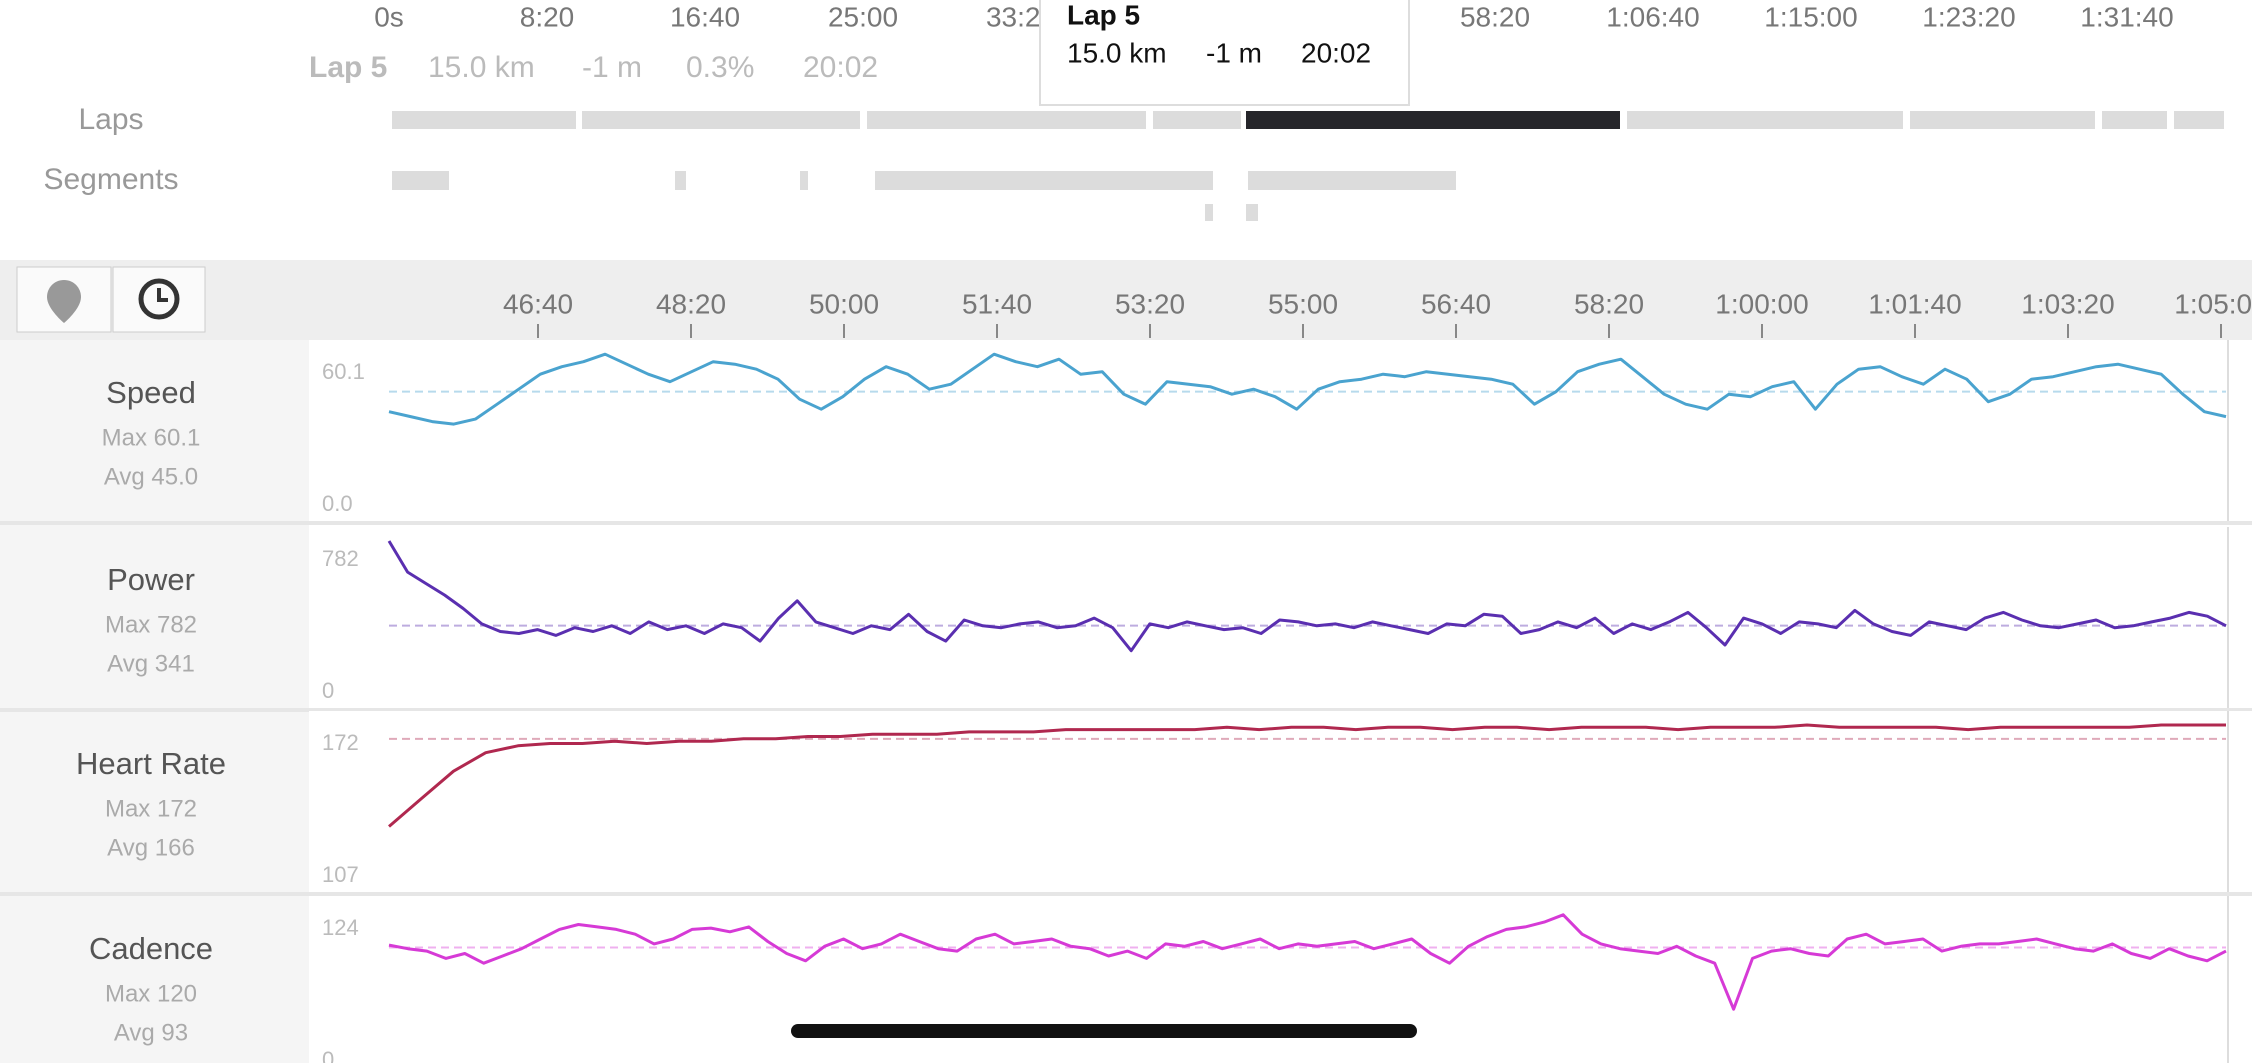 Image resolution: width=2252 pixels, height=1063 pixels. What do you see at coordinates (110, 179) in the screenshot?
I see `segments-label: Segments` at bounding box center [110, 179].